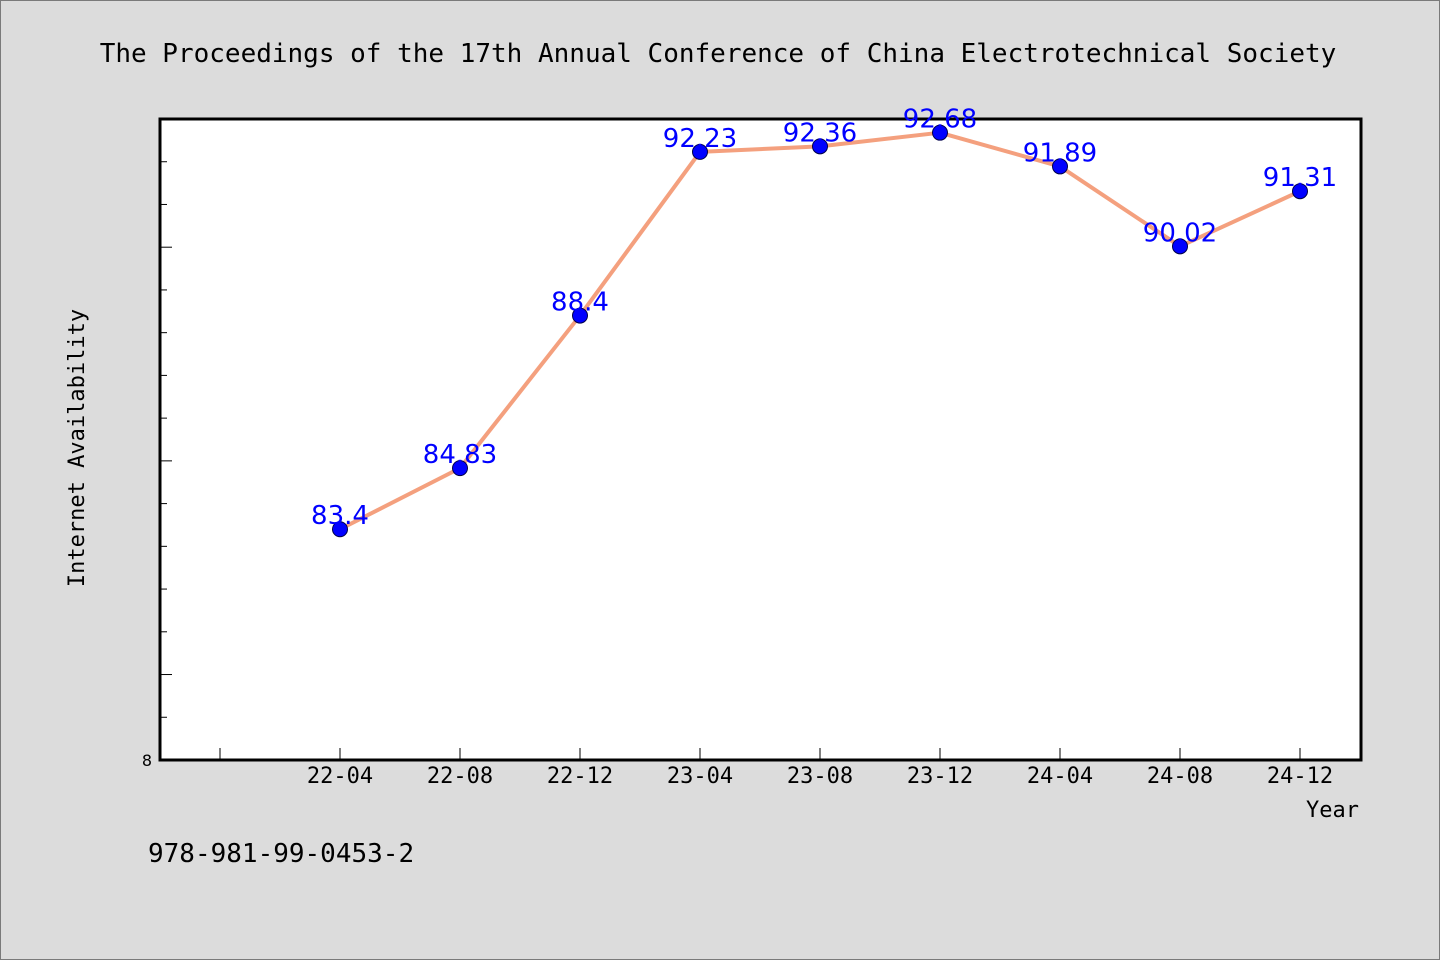 This screenshot has height=960, width=1440. What do you see at coordinates (580, 776) in the screenshot?
I see `x-tick-label: 22-12` at bounding box center [580, 776].